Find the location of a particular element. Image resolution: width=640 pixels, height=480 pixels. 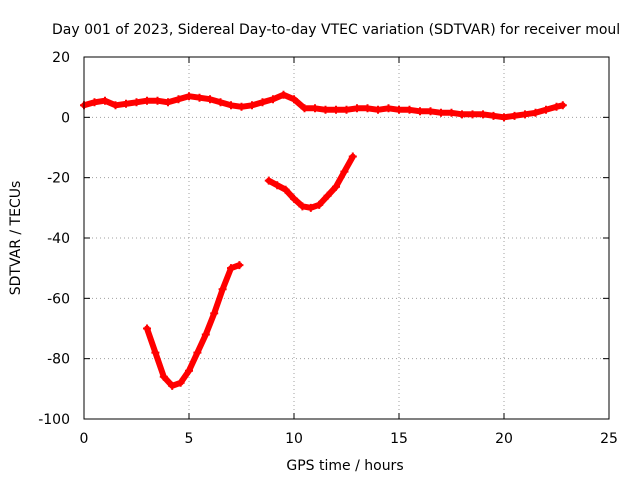

y-tick-labels: -100 -80 -60 -40 -20 0 20 is located at coordinates (54, 239).